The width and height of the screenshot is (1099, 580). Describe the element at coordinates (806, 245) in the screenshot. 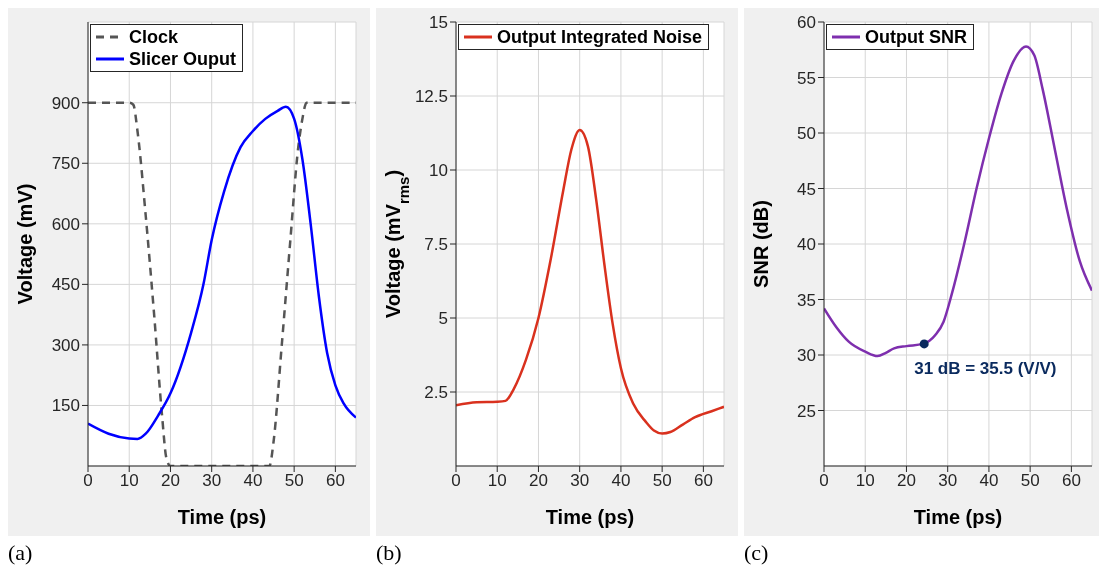

I see `y-tick-label: 40` at that location.